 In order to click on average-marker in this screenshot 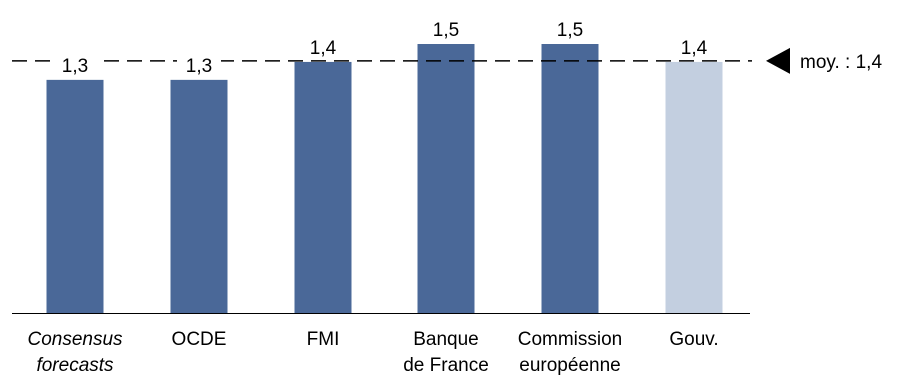, I will do `click(778, 60)`.